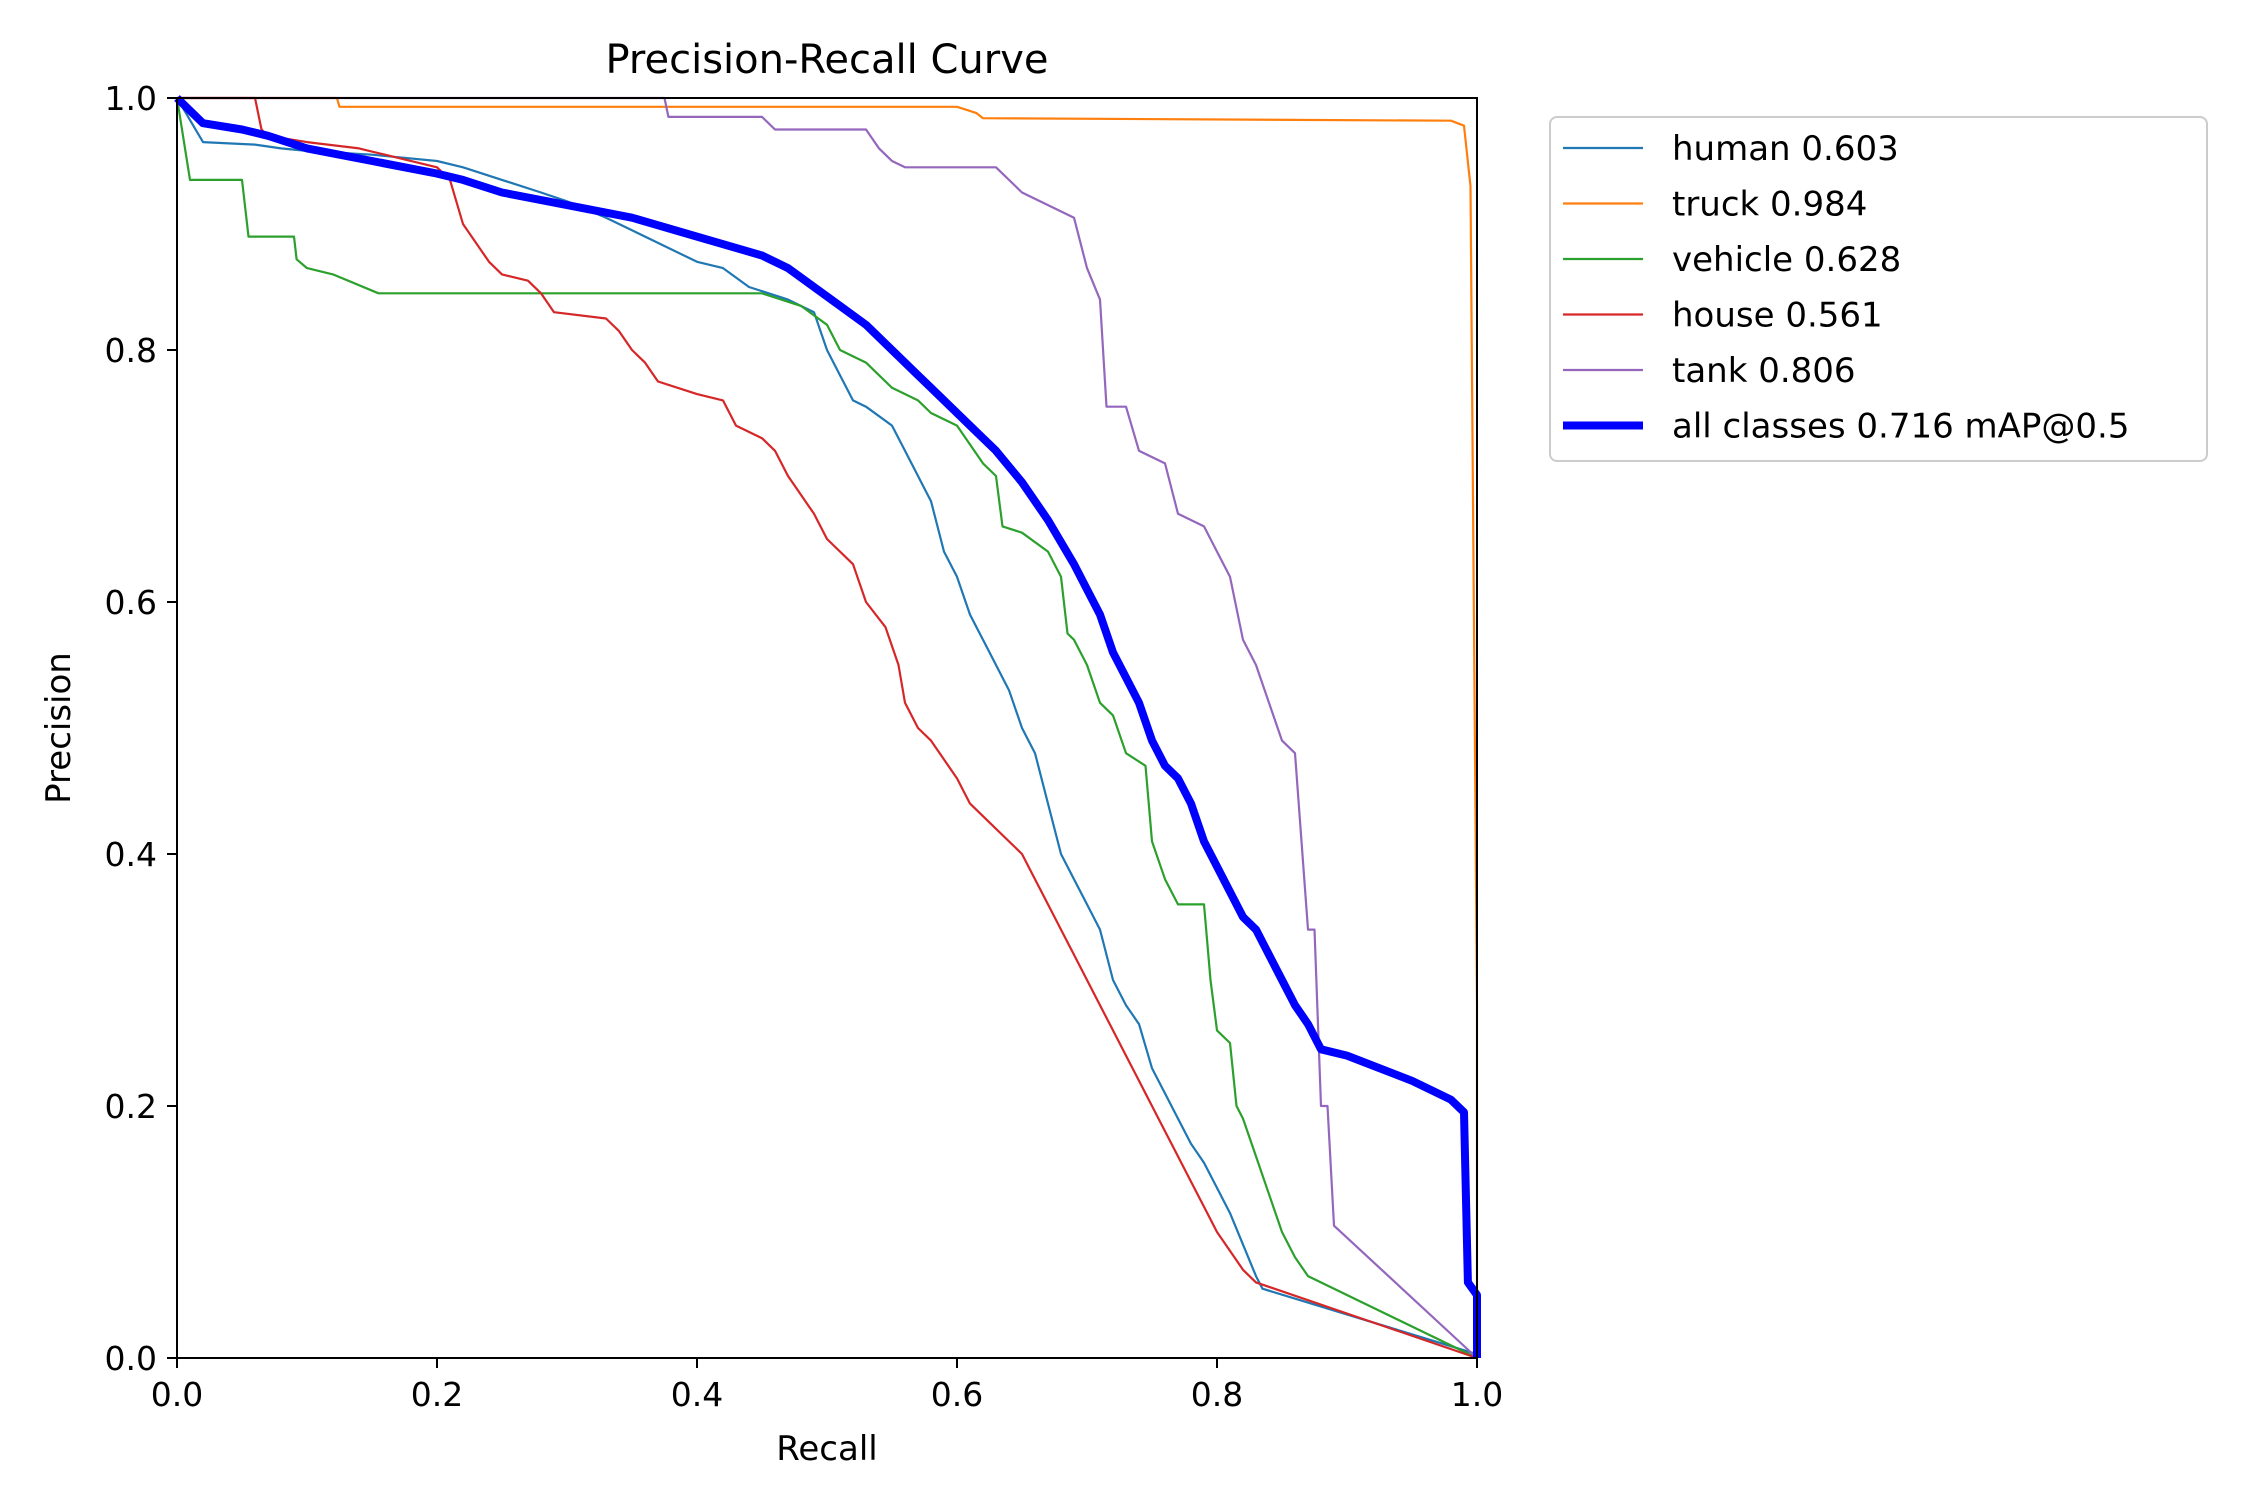 The width and height of the screenshot is (2250, 1500). I want to click on x-tick-label: 0.6, so click(957, 1394).